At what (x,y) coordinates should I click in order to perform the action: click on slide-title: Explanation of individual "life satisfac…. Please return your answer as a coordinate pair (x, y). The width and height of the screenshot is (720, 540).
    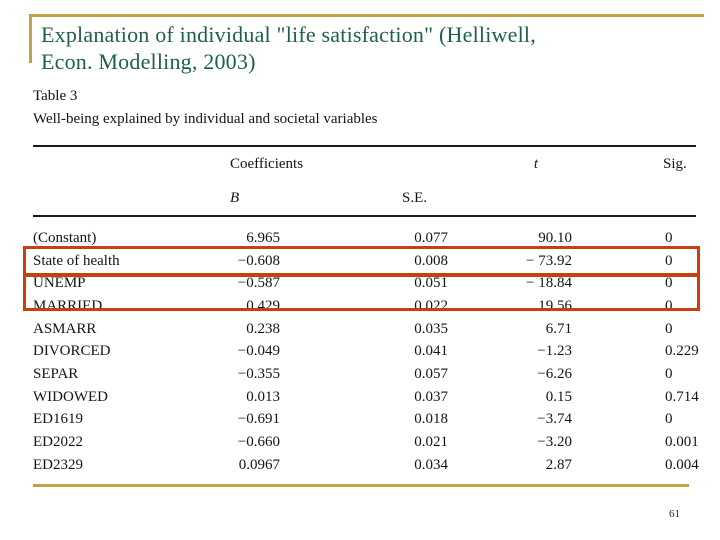
    Looking at the image, I should click on (371, 48).